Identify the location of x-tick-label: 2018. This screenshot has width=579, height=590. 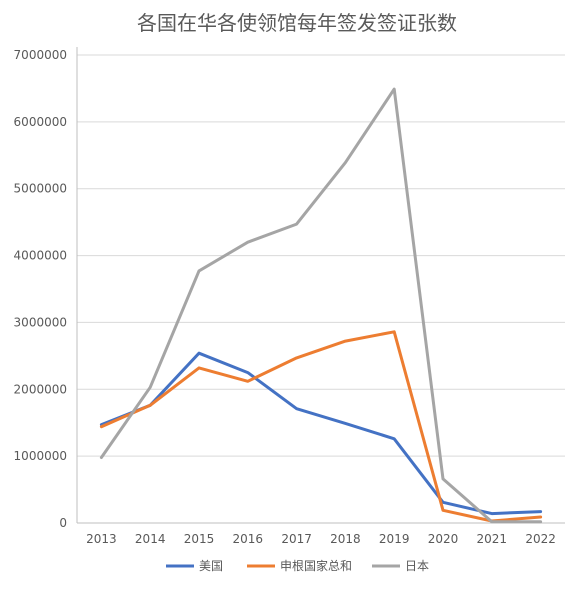
(345, 539).